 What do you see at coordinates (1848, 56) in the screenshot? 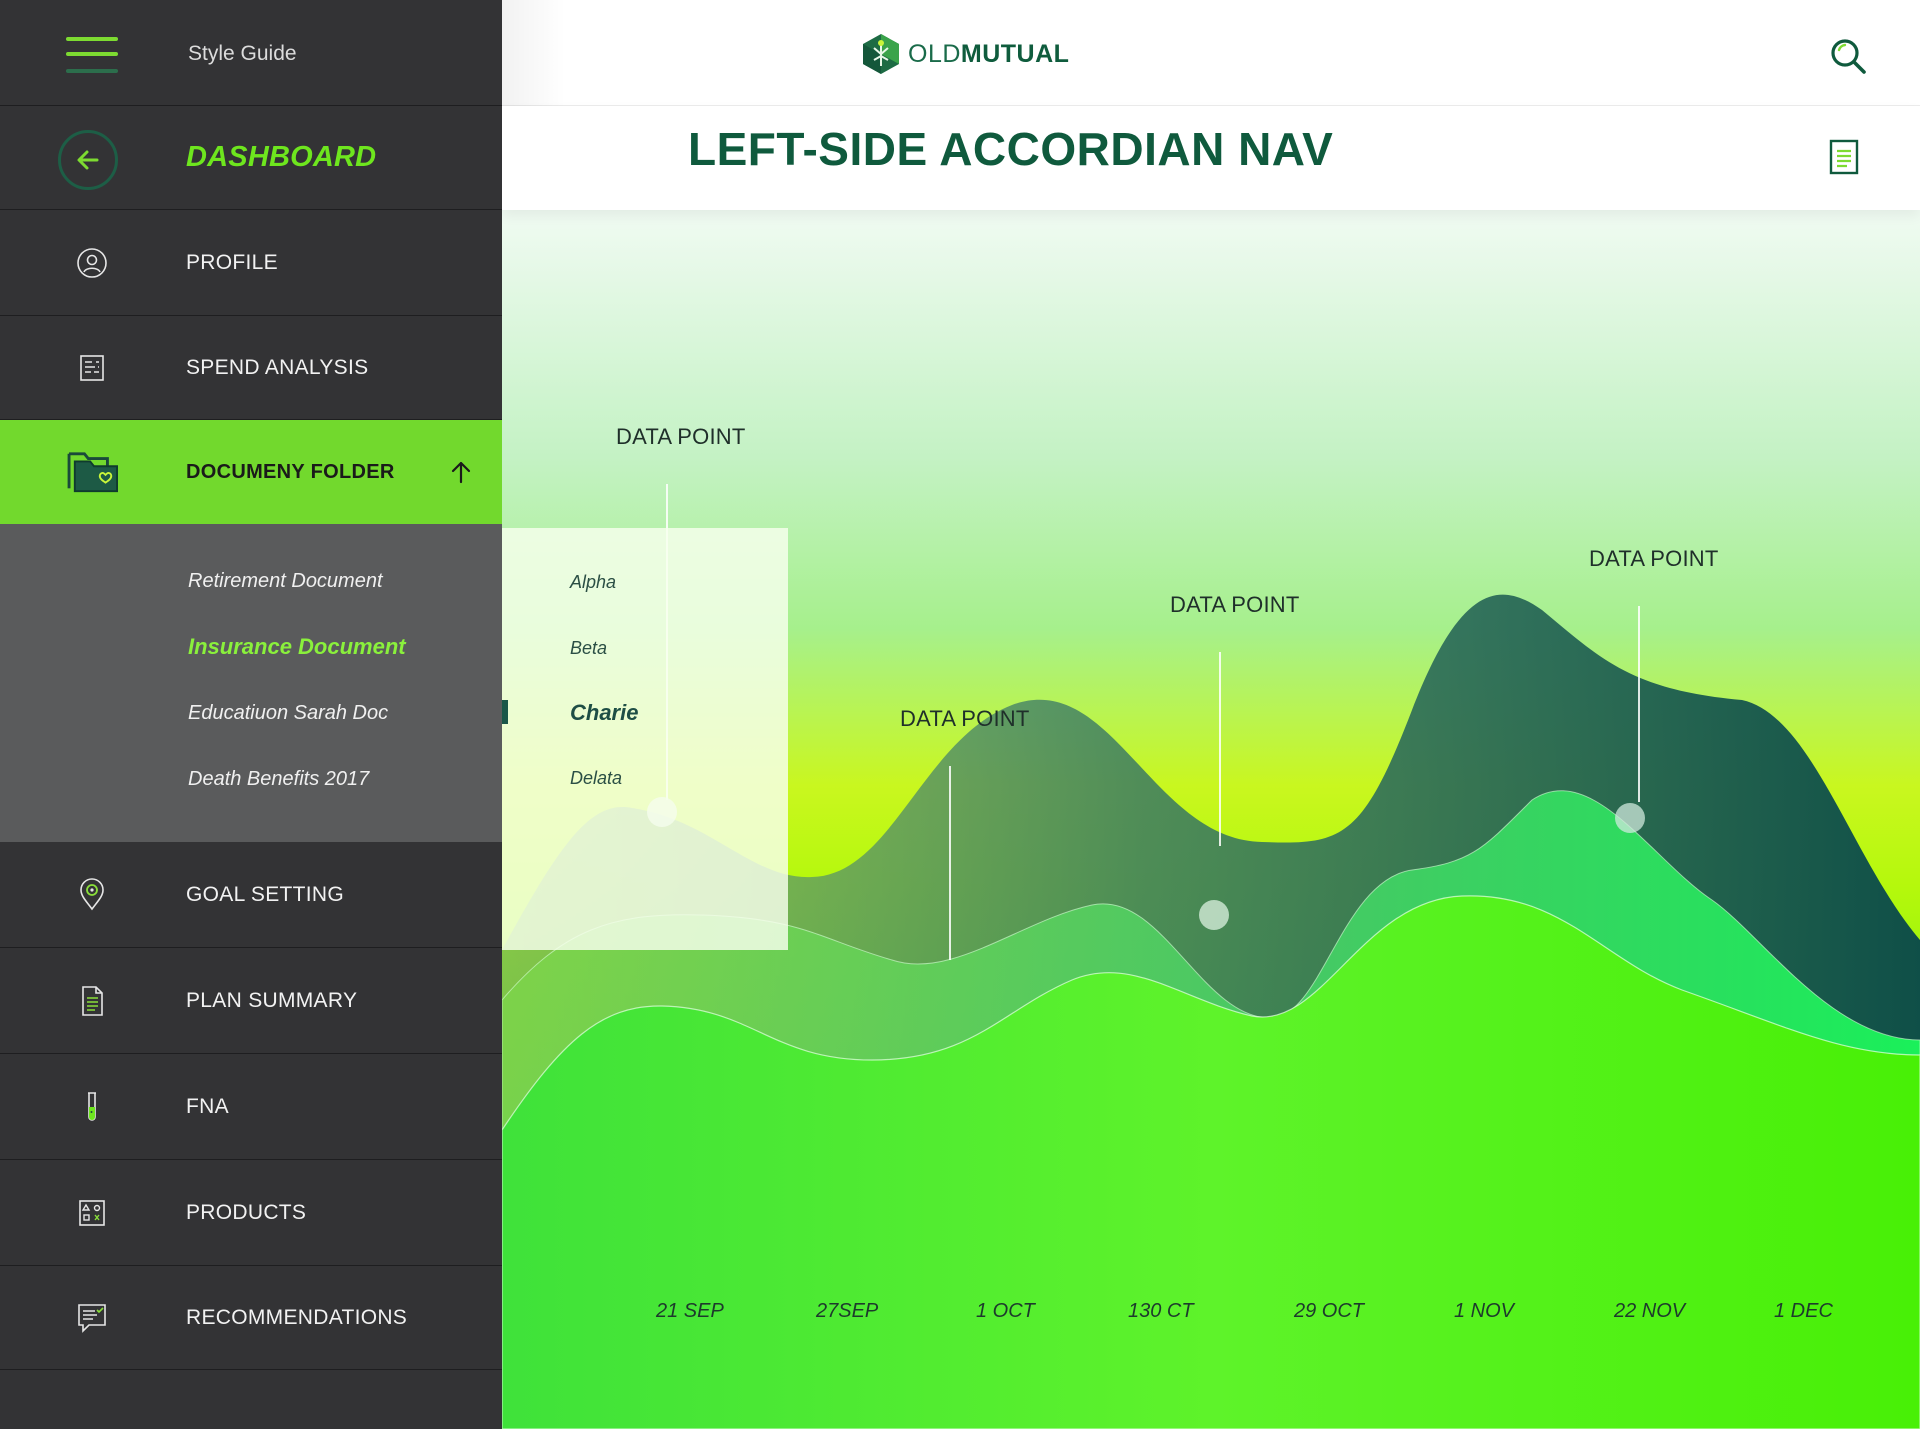
I see `search-icon` at bounding box center [1848, 56].